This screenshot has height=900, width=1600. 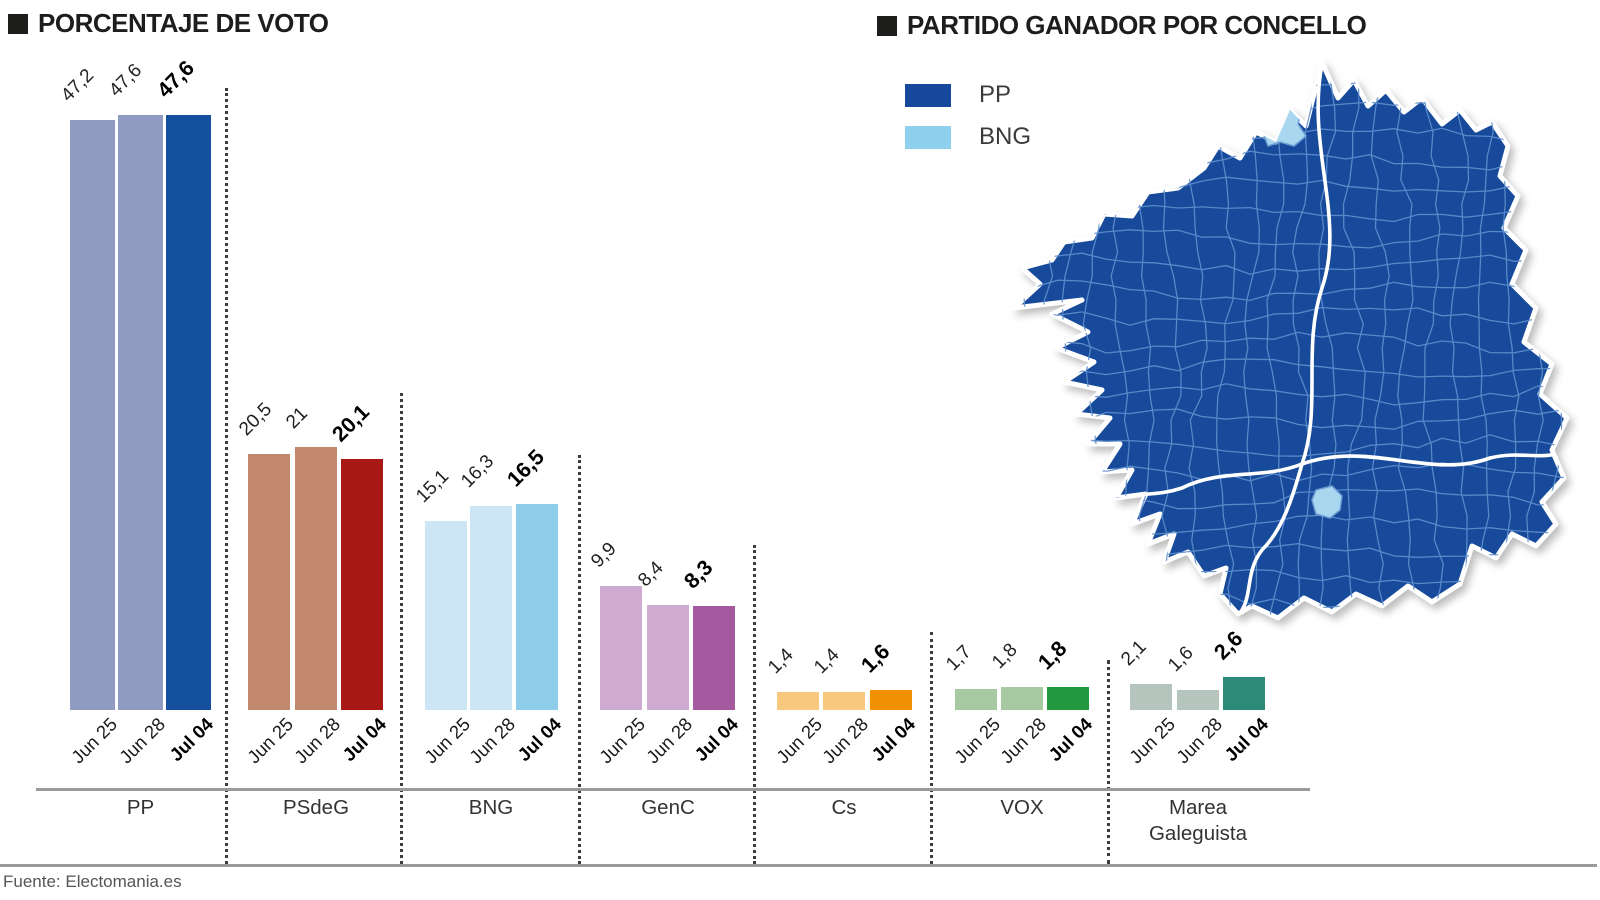 What do you see at coordinates (526, 468) in the screenshot?
I see `bar-value-label: 16,5` at bounding box center [526, 468].